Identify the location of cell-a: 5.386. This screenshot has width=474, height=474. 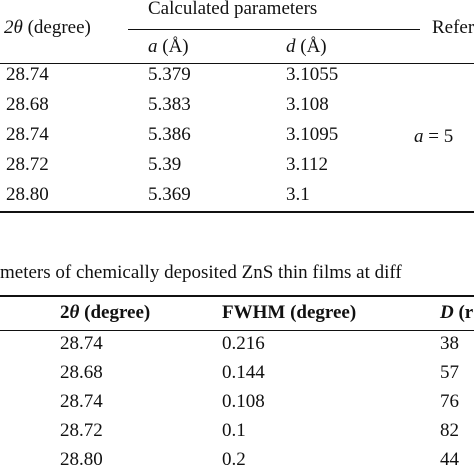
(169, 134).